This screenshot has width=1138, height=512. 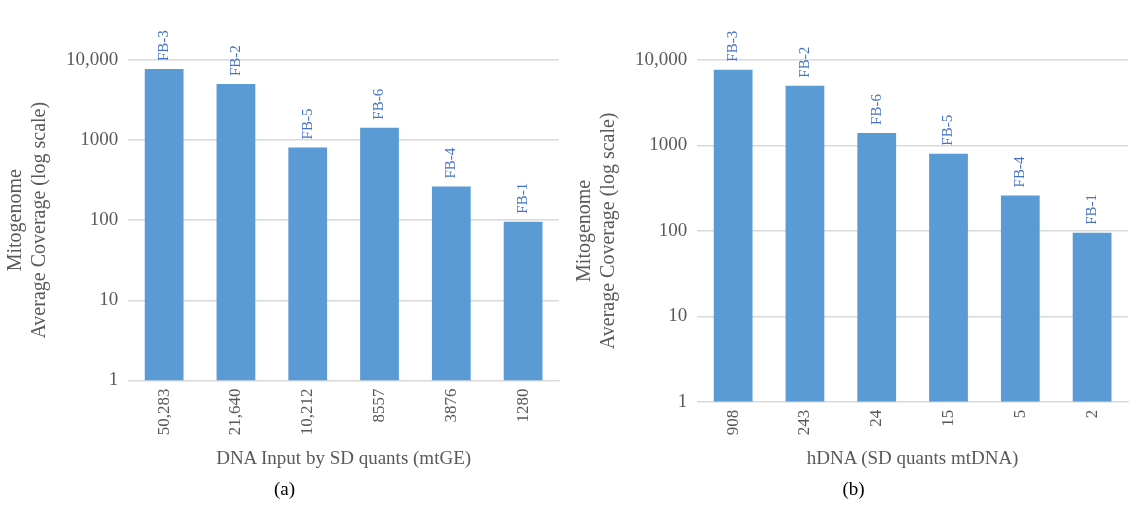 What do you see at coordinates (912, 457) in the screenshot?
I see `x-axis-title: hDNA (SD quants mtDNA)` at bounding box center [912, 457].